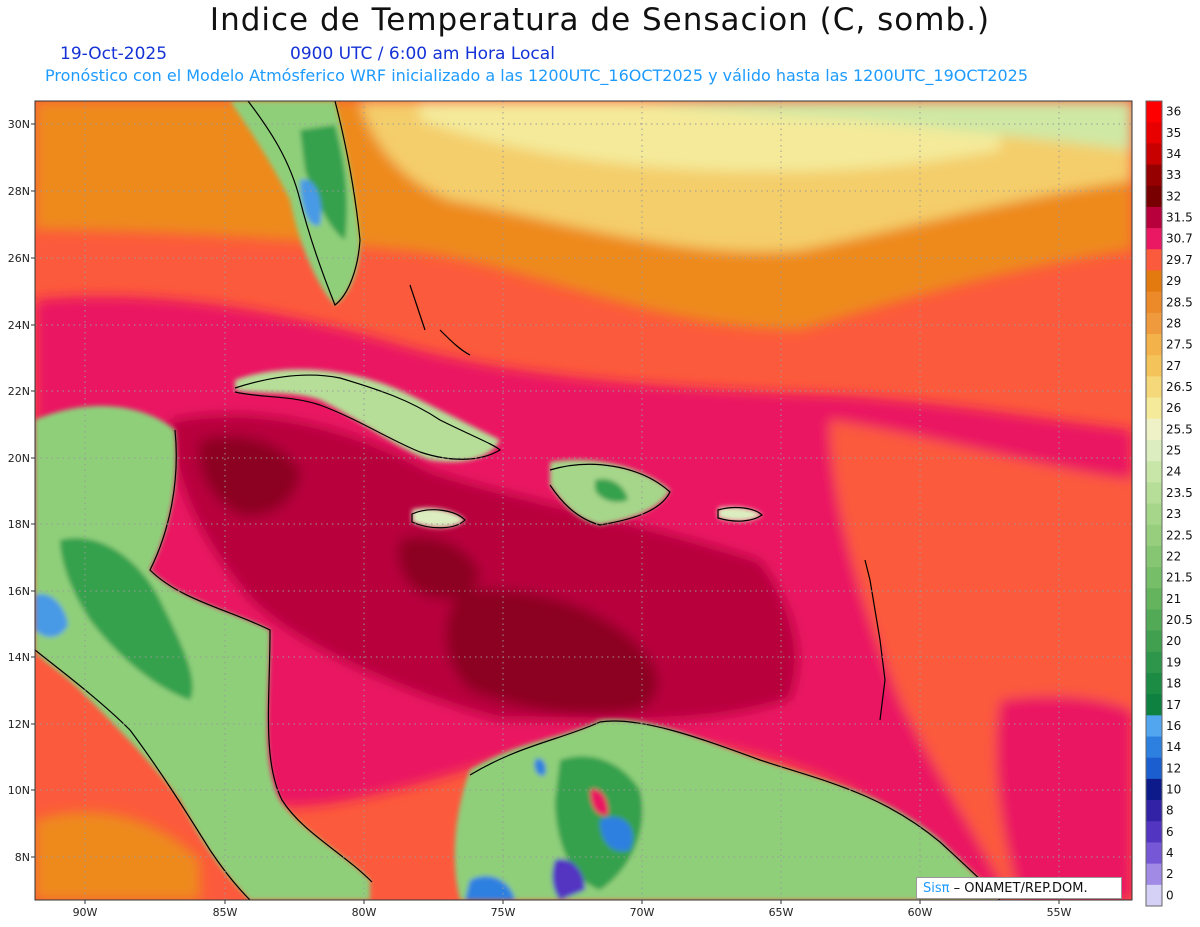 The image size is (1200, 927). What do you see at coordinates (1173, 154) in the screenshot?
I see `colorbar-label: 34` at bounding box center [1173, 154].